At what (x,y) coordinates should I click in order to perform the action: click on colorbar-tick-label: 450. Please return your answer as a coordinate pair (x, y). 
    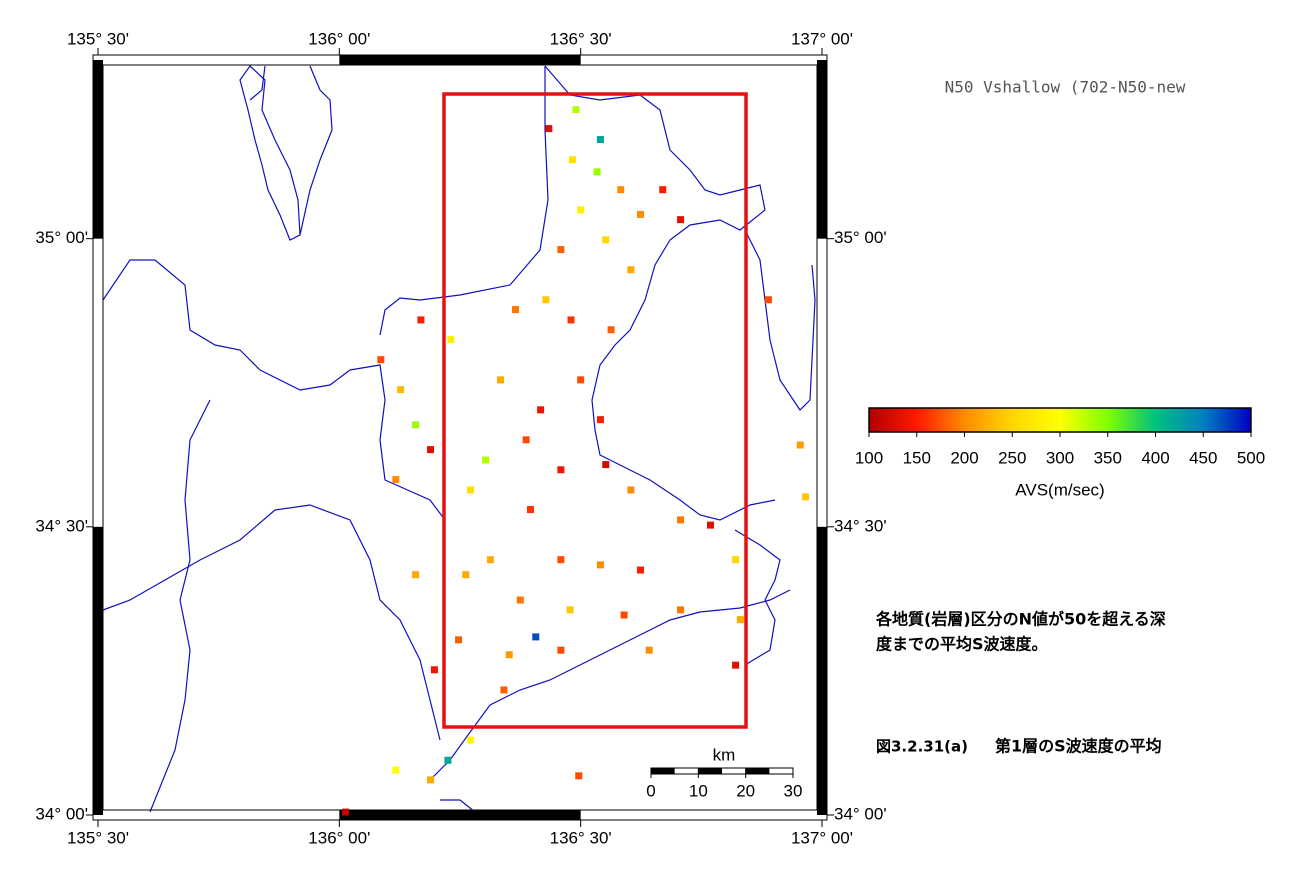
    Looking at the image, I should click on (1203, 457).